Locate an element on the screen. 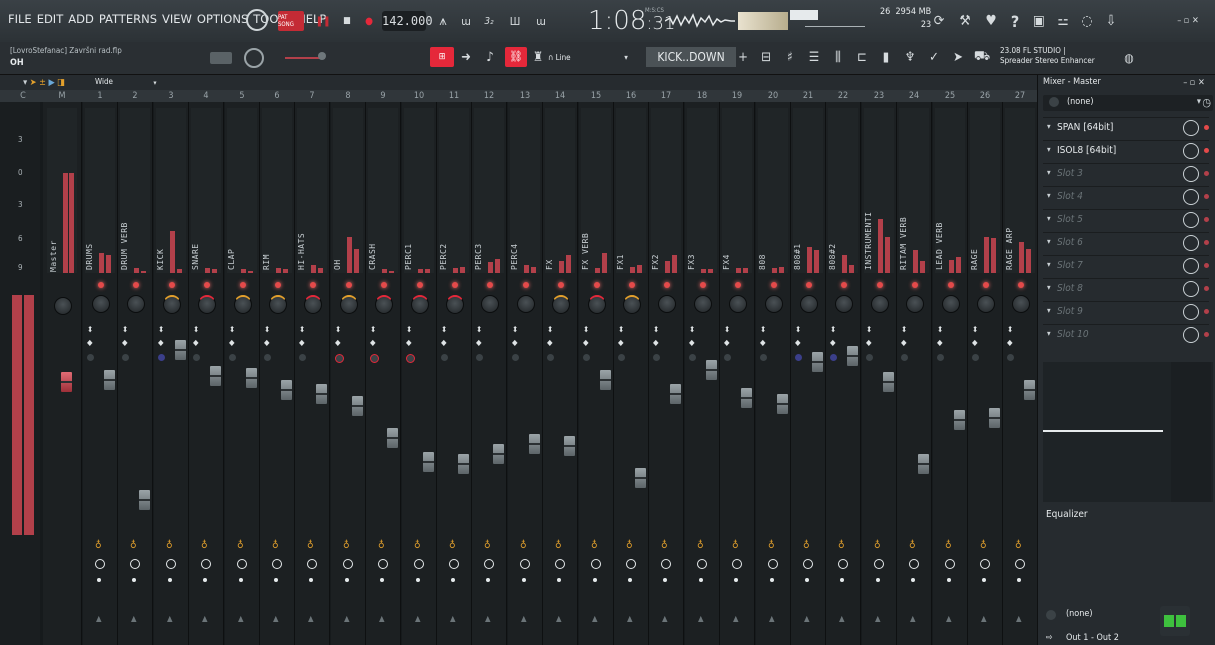 The height and width of the screenshot is (645, 1215). add-pattern-icon: + is located at coordinates (743, 57).